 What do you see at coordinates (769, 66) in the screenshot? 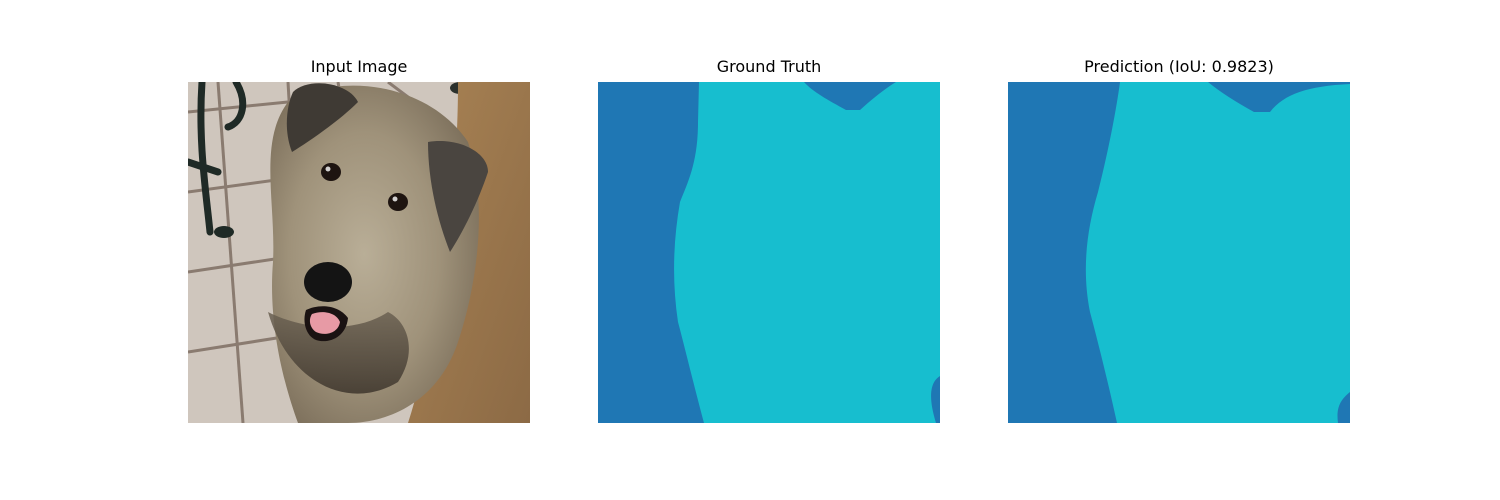
I see `ground-truth-title: Ground Truth` at bounding box center [769, 66].